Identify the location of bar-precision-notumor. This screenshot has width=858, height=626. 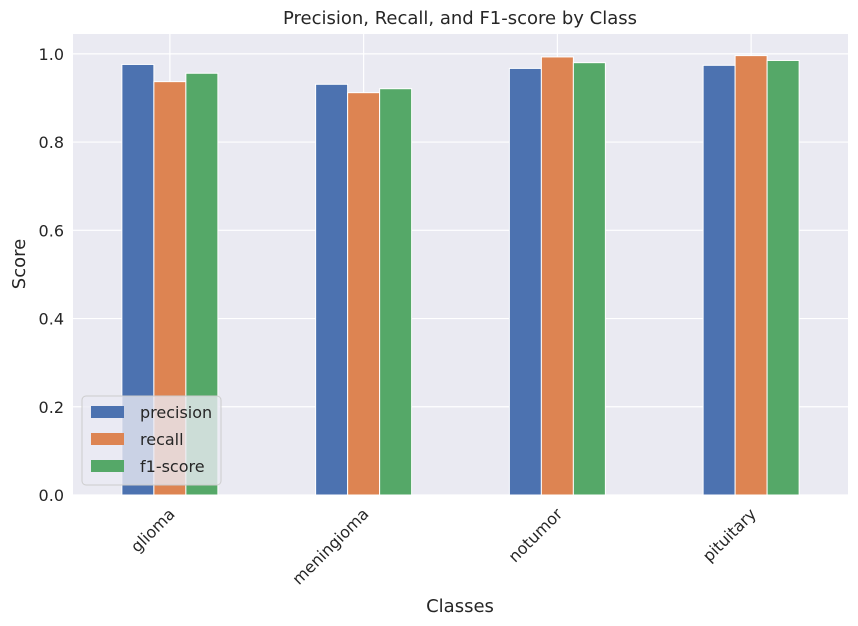
(525, 281).